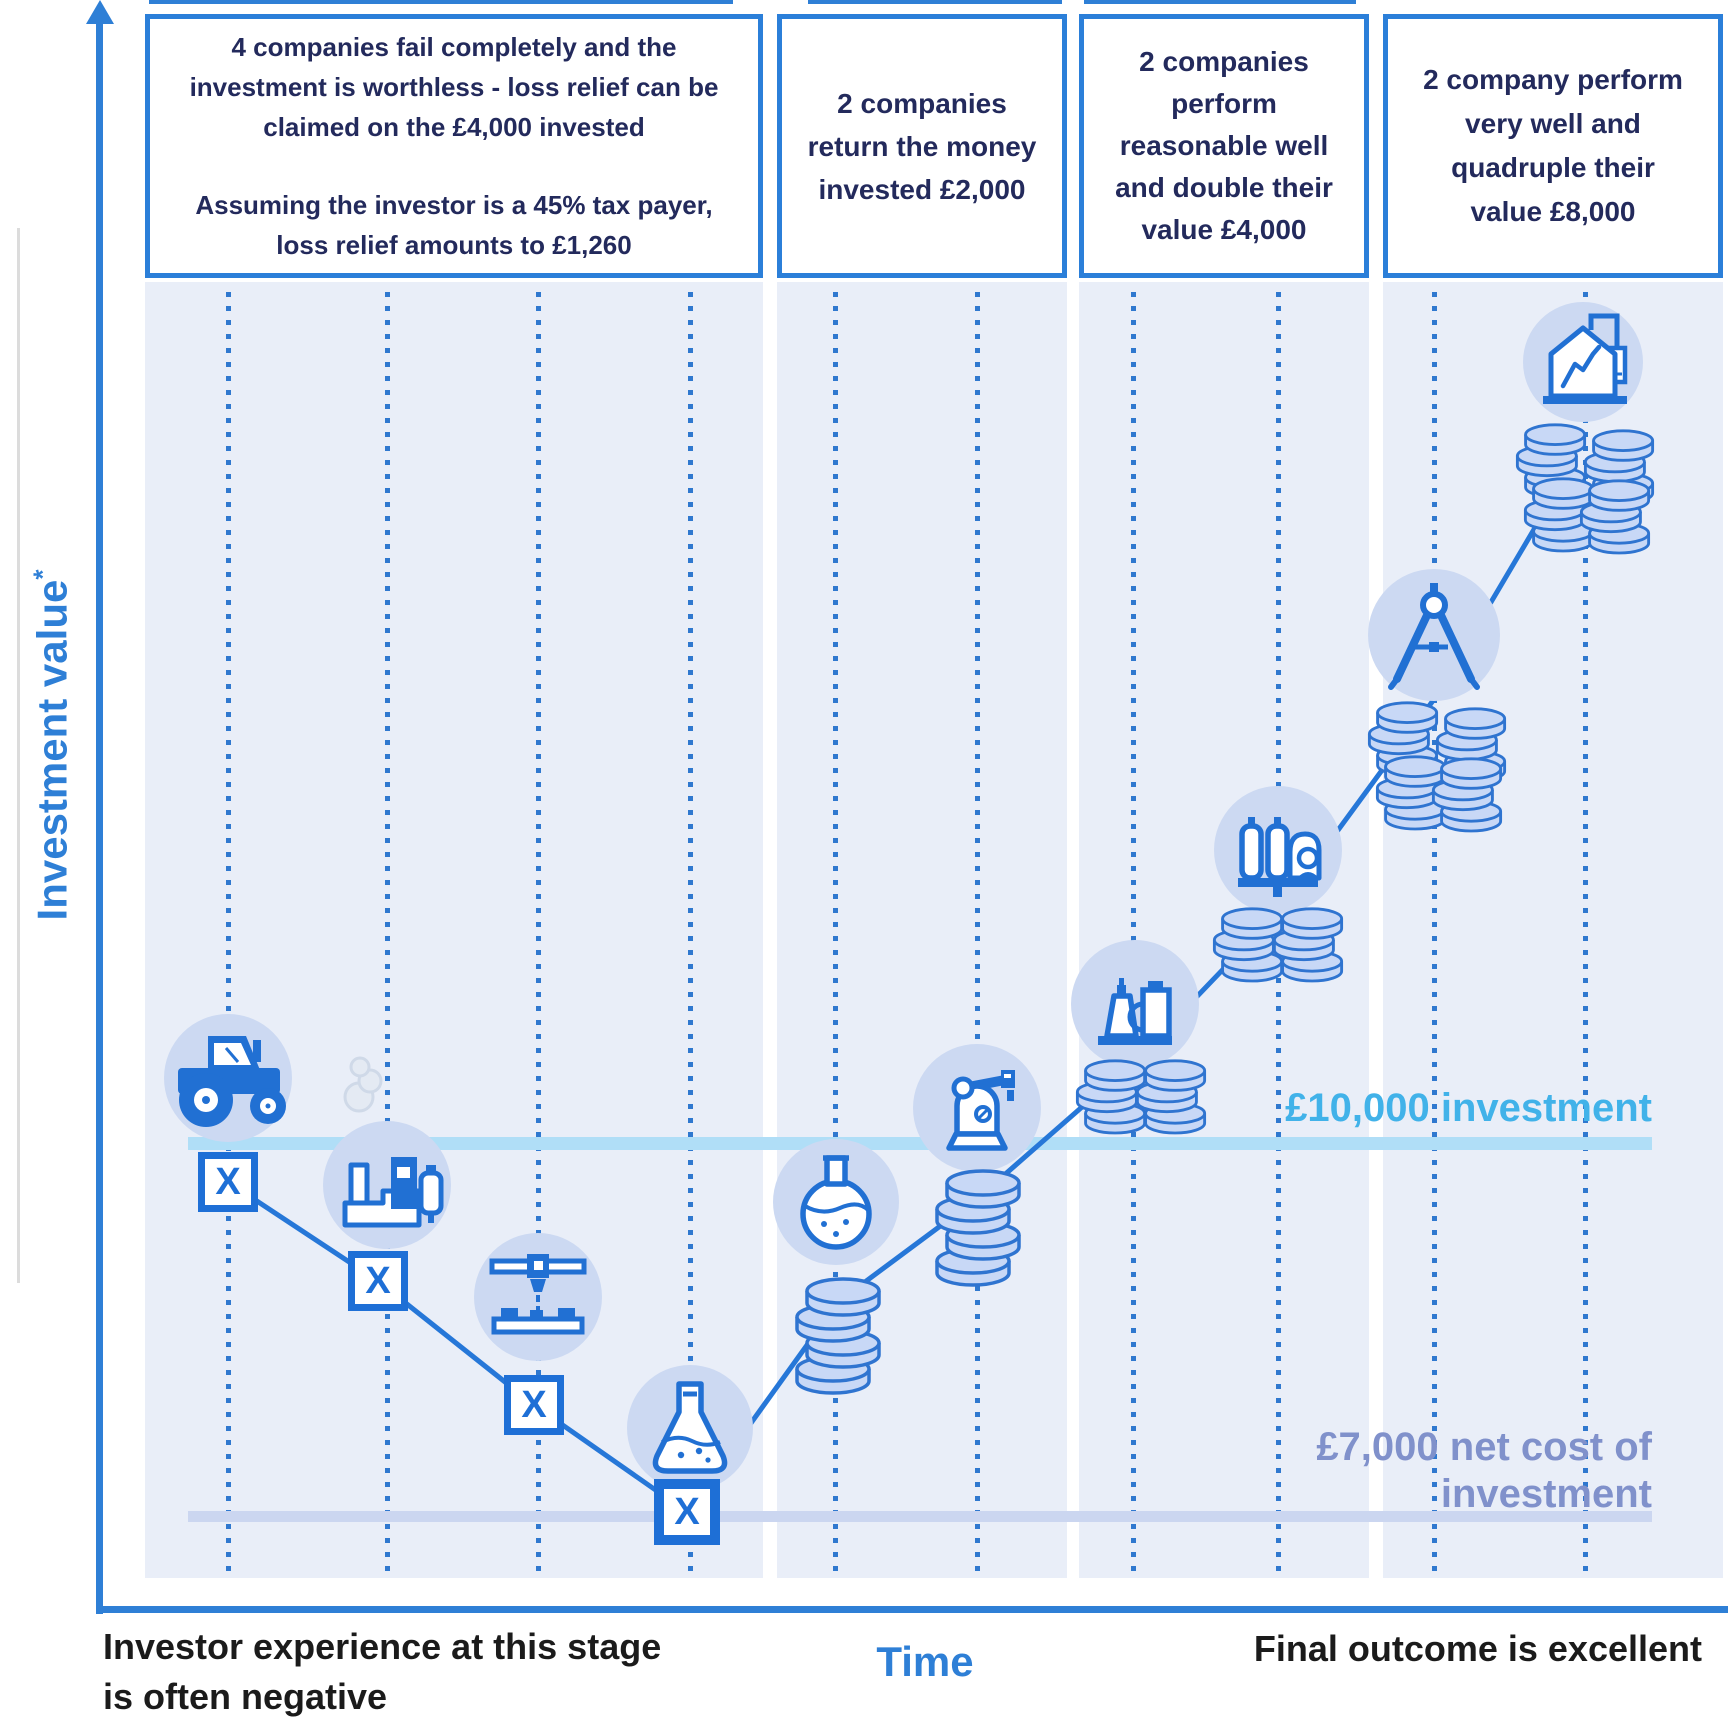 Image resolution: width=1728 pixels, height=1720 pixels. What do you see at coordinates (363, 1084) in the screenshot?
I see `smoke-icon` at bounding box center [363, 1084].